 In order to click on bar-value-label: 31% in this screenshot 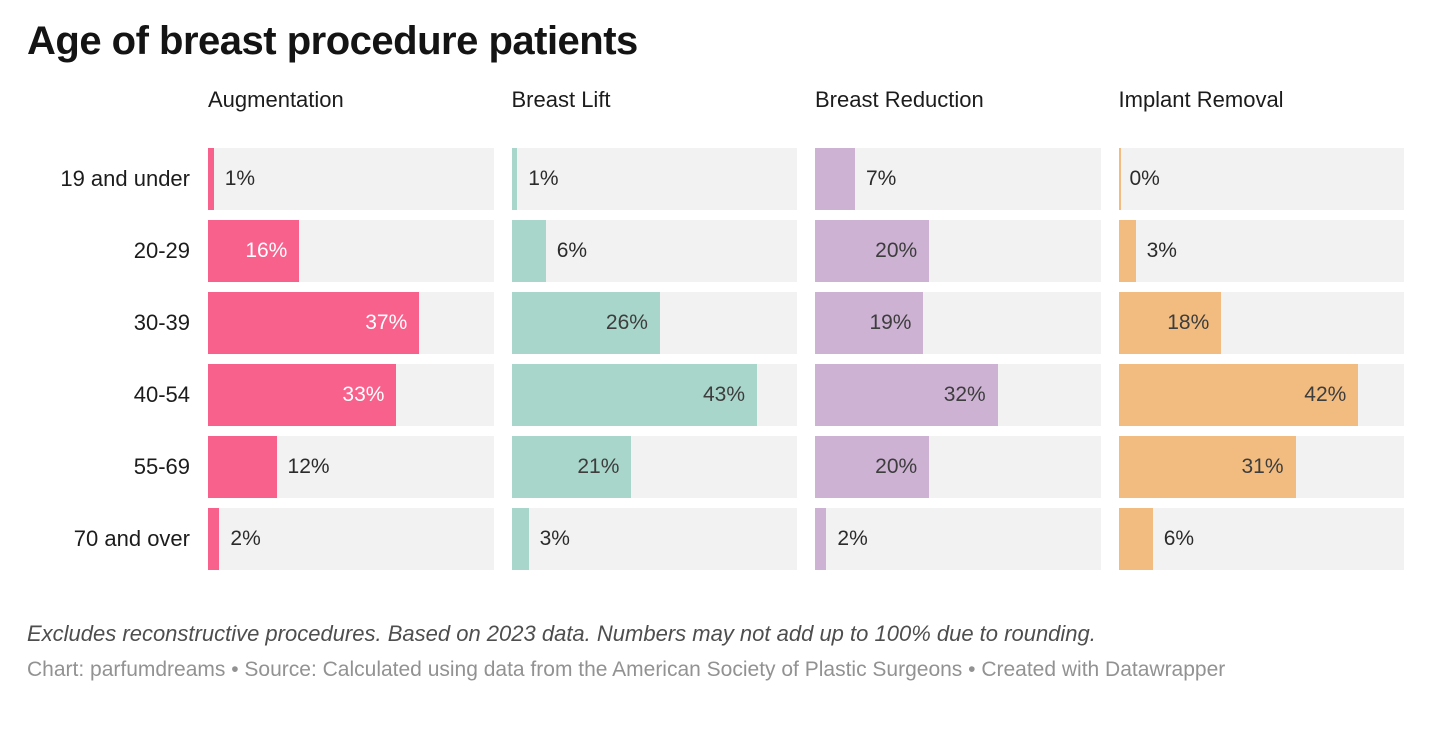, I will do `click(1262, 466)`.